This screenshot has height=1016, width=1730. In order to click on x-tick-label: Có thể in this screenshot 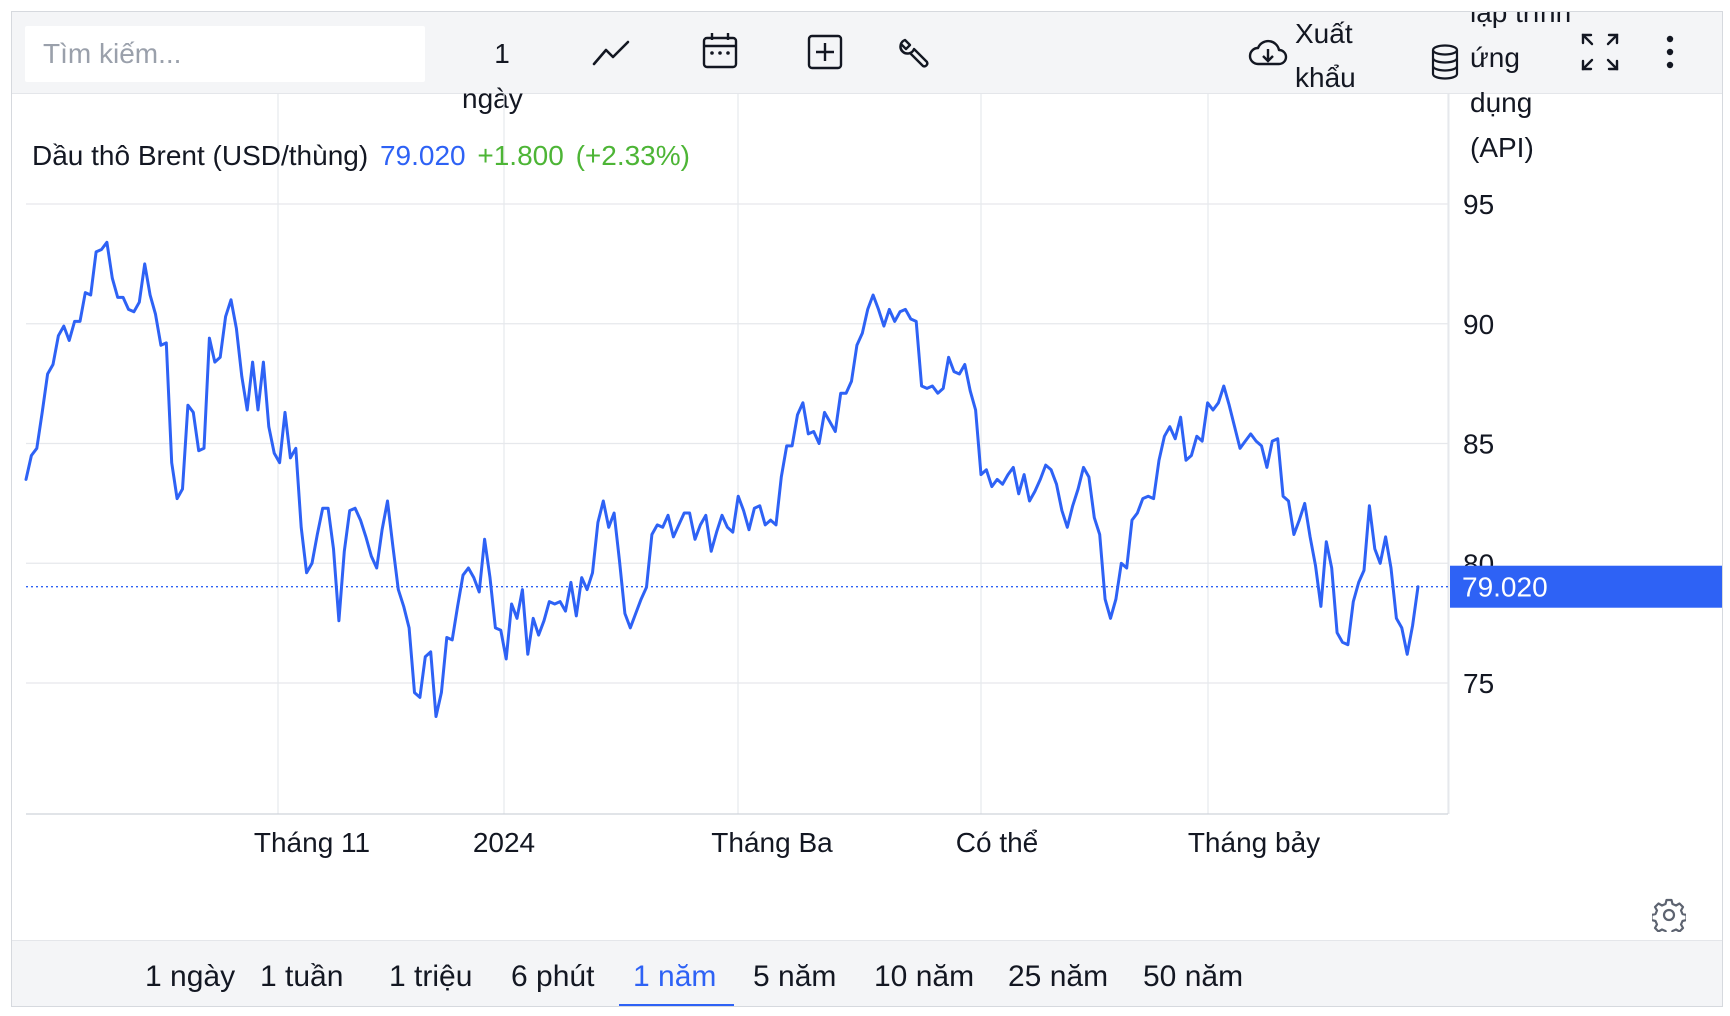, I will do `click(997, 842)`.